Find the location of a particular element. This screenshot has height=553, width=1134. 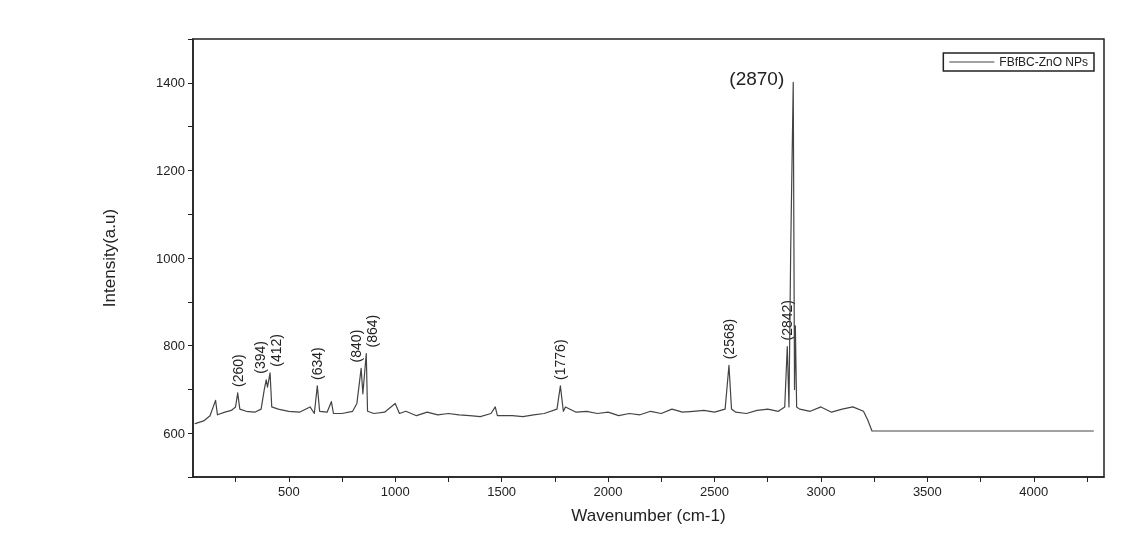

annotation: (1776) is located at coordinates (560, 359).